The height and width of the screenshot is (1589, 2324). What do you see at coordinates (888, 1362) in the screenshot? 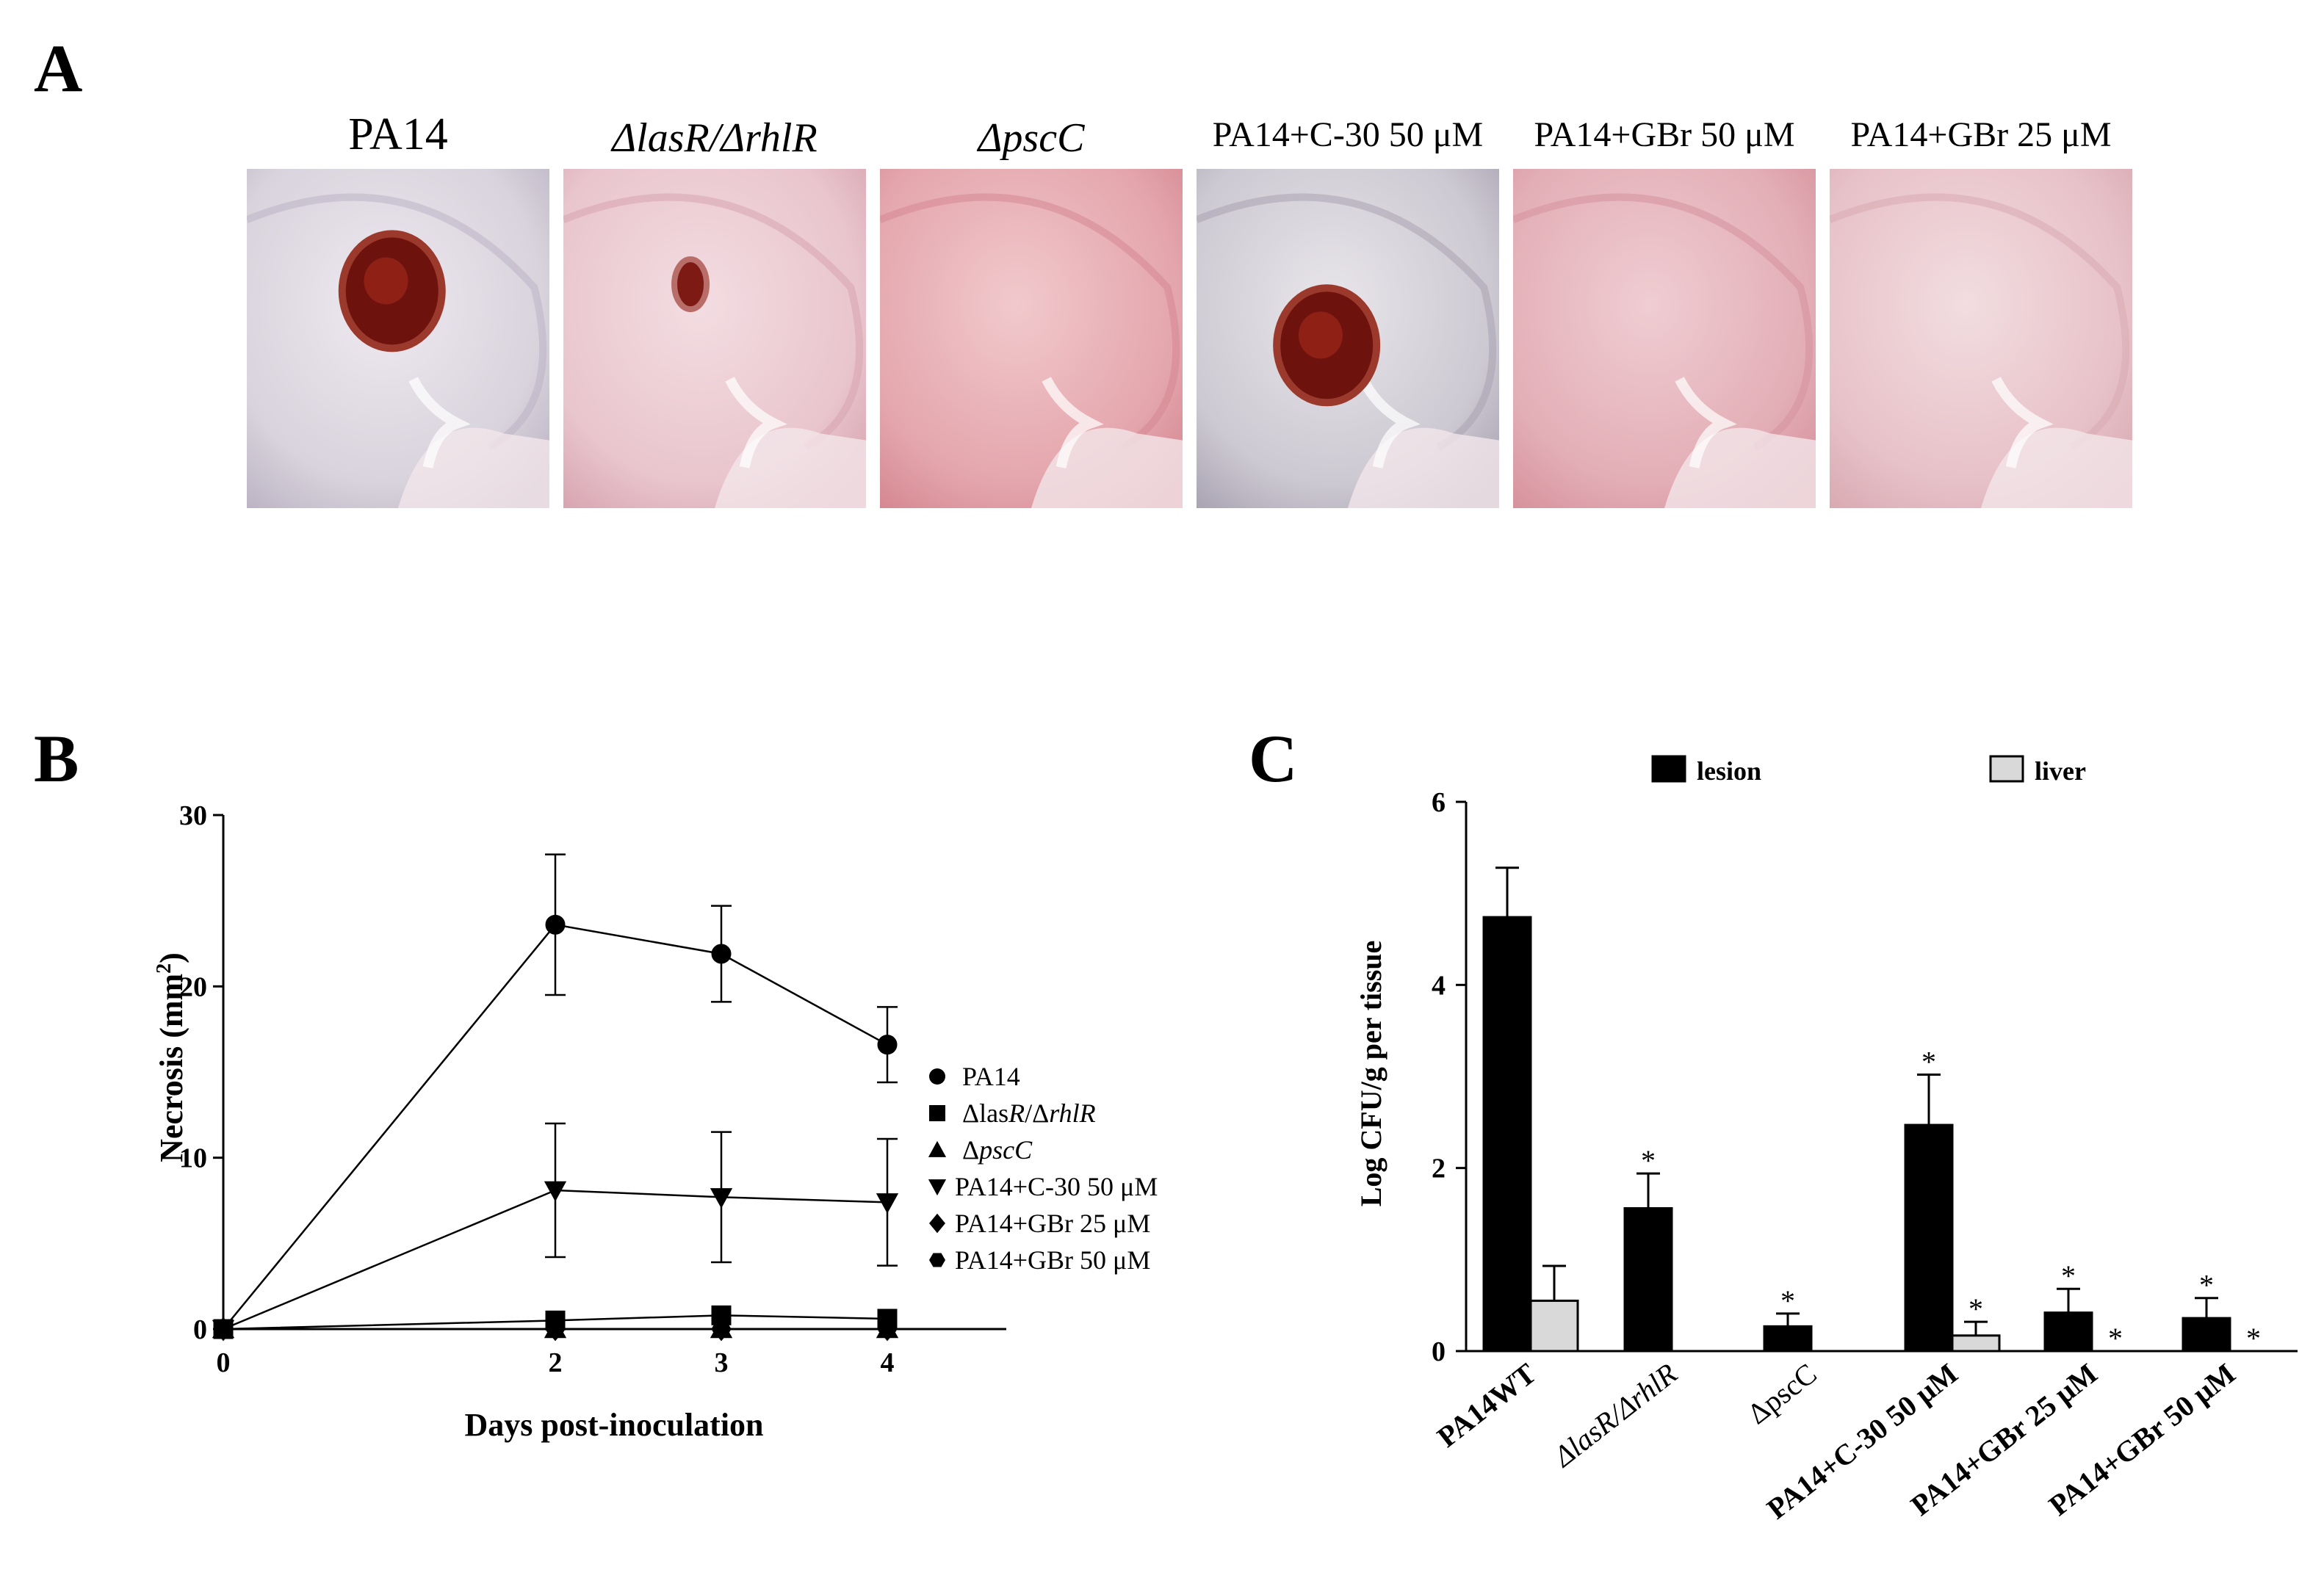
I see `x-tick-label: 4` at bounding box center [888, 1362].